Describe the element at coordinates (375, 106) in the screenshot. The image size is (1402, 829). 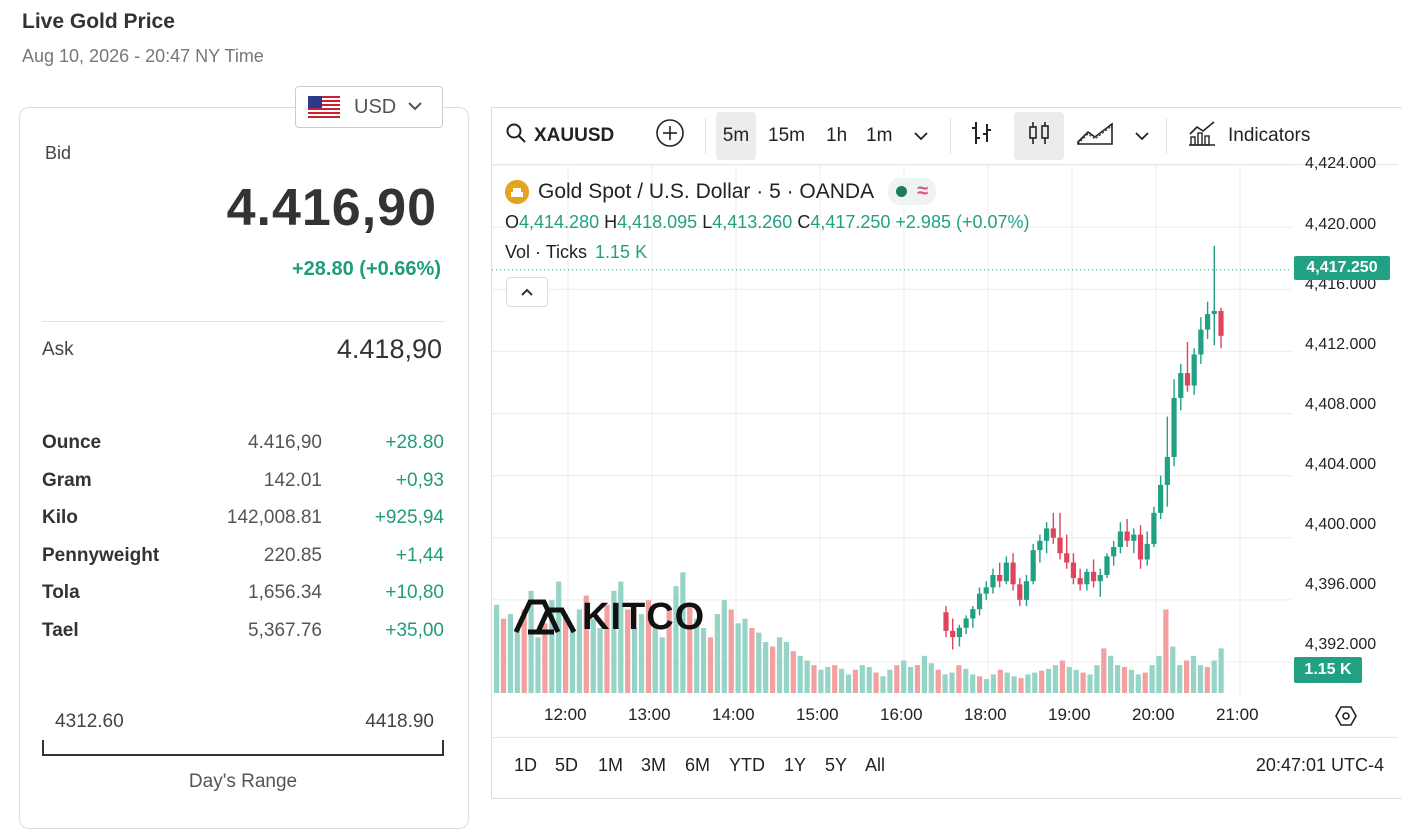
I see `currency-label: USD` at that location.